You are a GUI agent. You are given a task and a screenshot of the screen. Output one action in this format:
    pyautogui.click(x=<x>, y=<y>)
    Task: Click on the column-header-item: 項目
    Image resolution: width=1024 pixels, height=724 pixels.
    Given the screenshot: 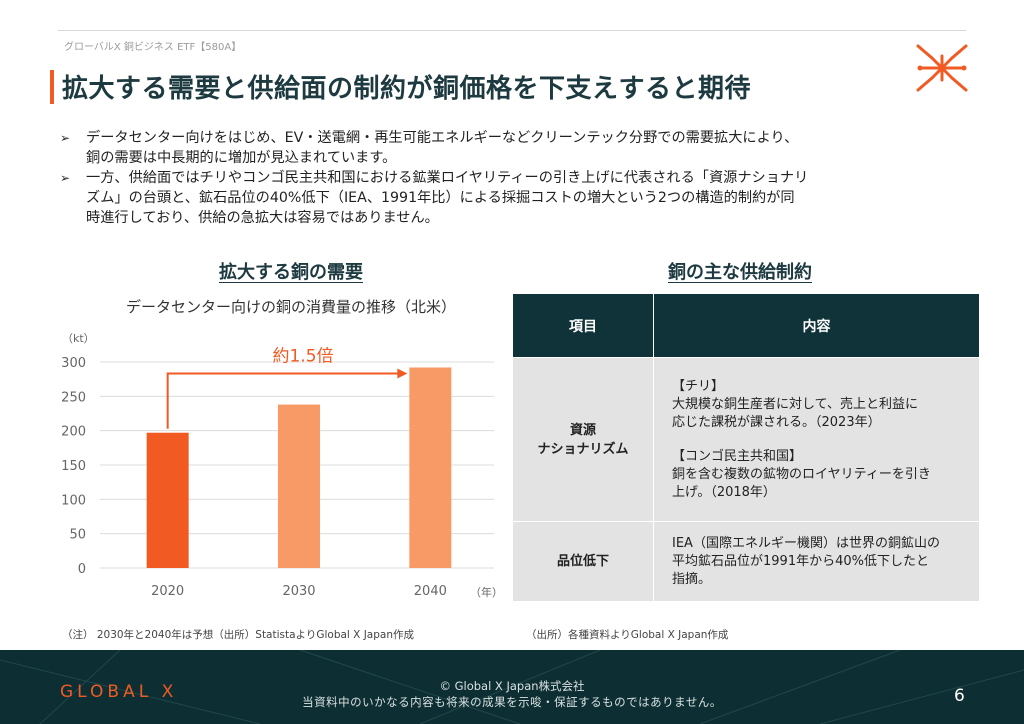 What is the action you would take?
    pyautogui.click(x=583, y=325)
    